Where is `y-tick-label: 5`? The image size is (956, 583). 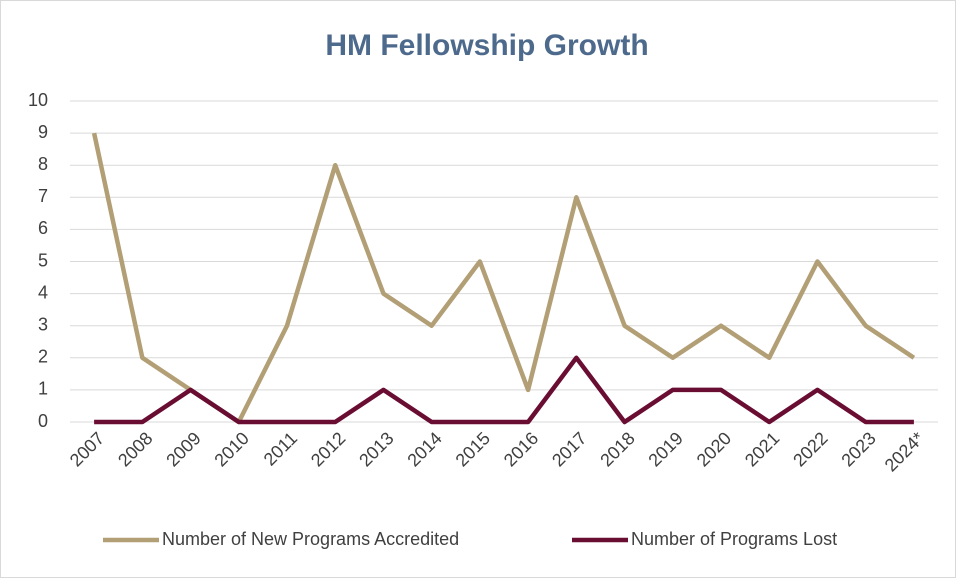
y-tick-label: 5 is located at coordinates (43, 260).